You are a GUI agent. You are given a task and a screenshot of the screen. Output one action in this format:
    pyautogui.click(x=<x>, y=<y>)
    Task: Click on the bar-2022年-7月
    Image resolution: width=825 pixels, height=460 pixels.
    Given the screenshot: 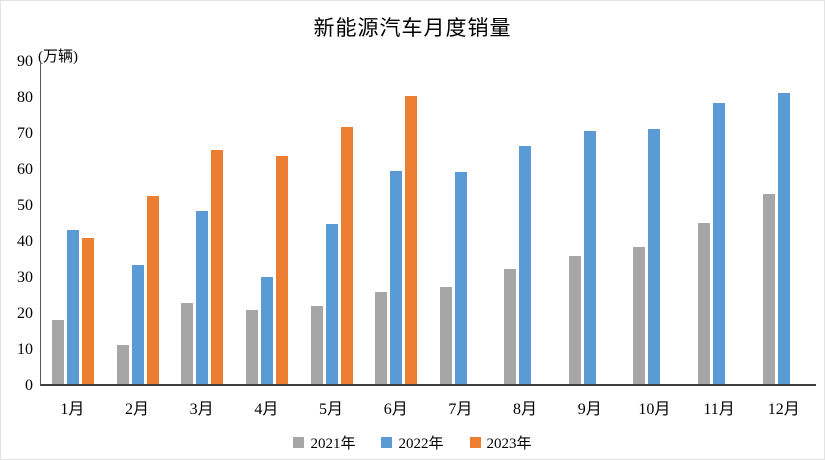 What is the action you would take?
    pyautogui.click(x=460, y=277)
    